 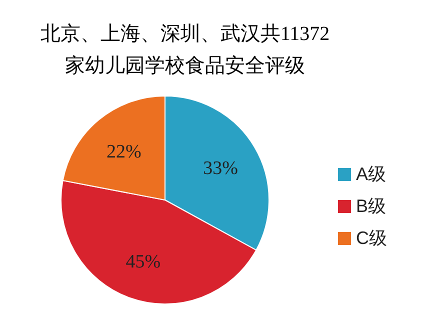 I want to click on legend-label: C级, so click(x=371, y=238).